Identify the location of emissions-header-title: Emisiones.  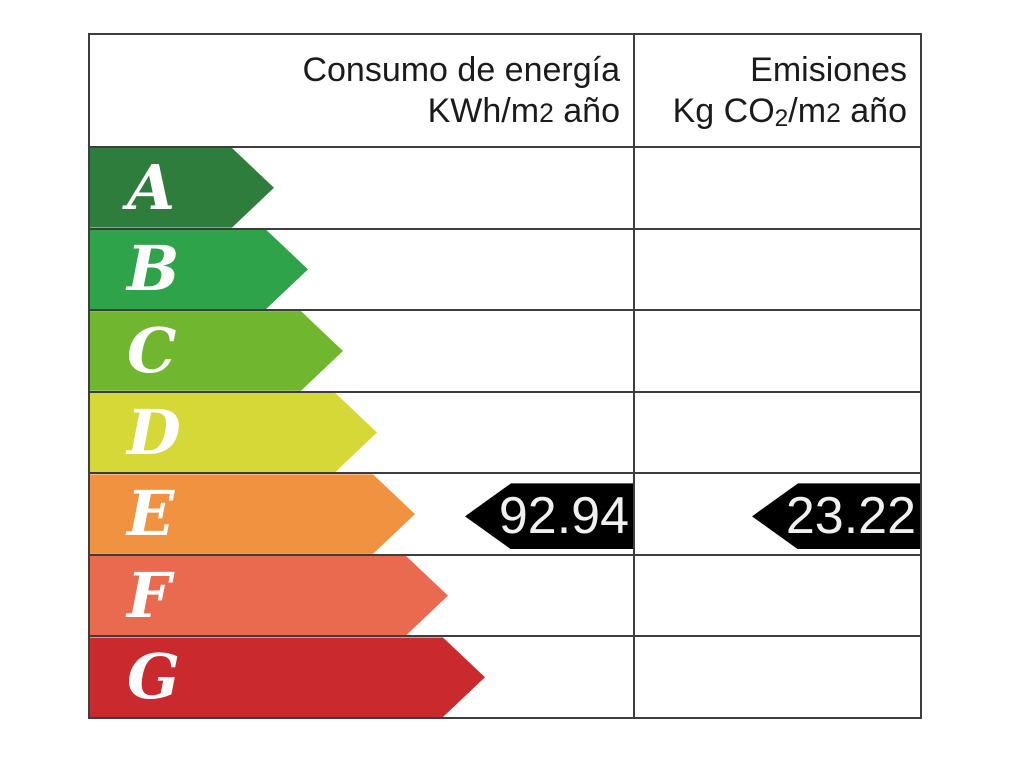
(828, 70).